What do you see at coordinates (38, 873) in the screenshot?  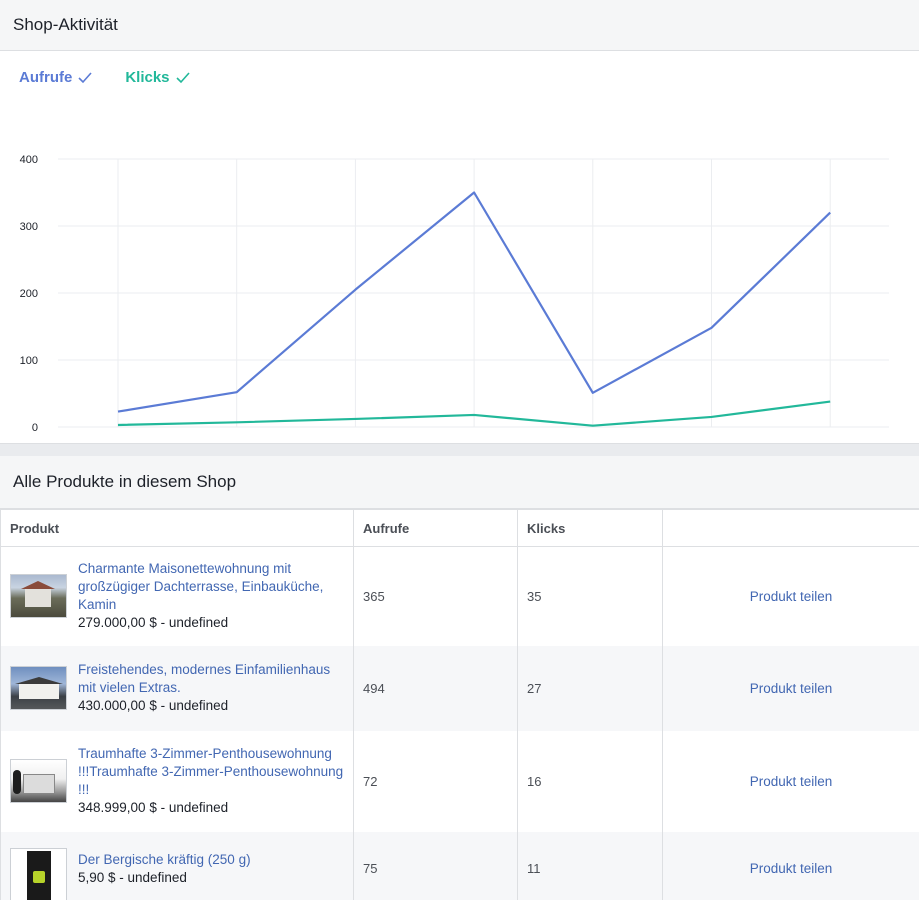 I see `coffee-package-icon` at bounding box center [38, 873].